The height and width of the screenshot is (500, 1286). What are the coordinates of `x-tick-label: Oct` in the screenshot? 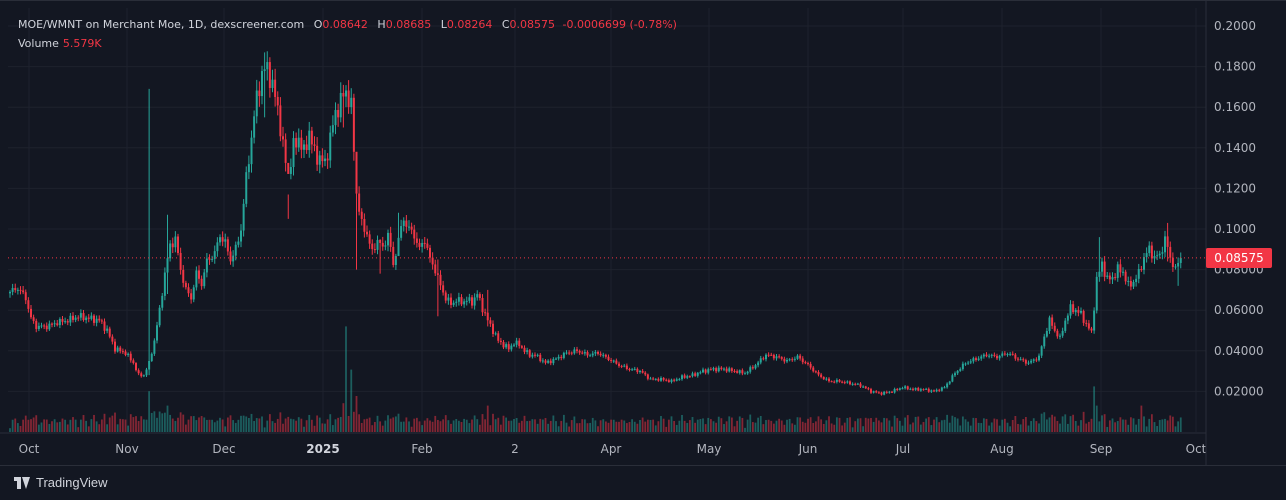 It's located at (29, 449).